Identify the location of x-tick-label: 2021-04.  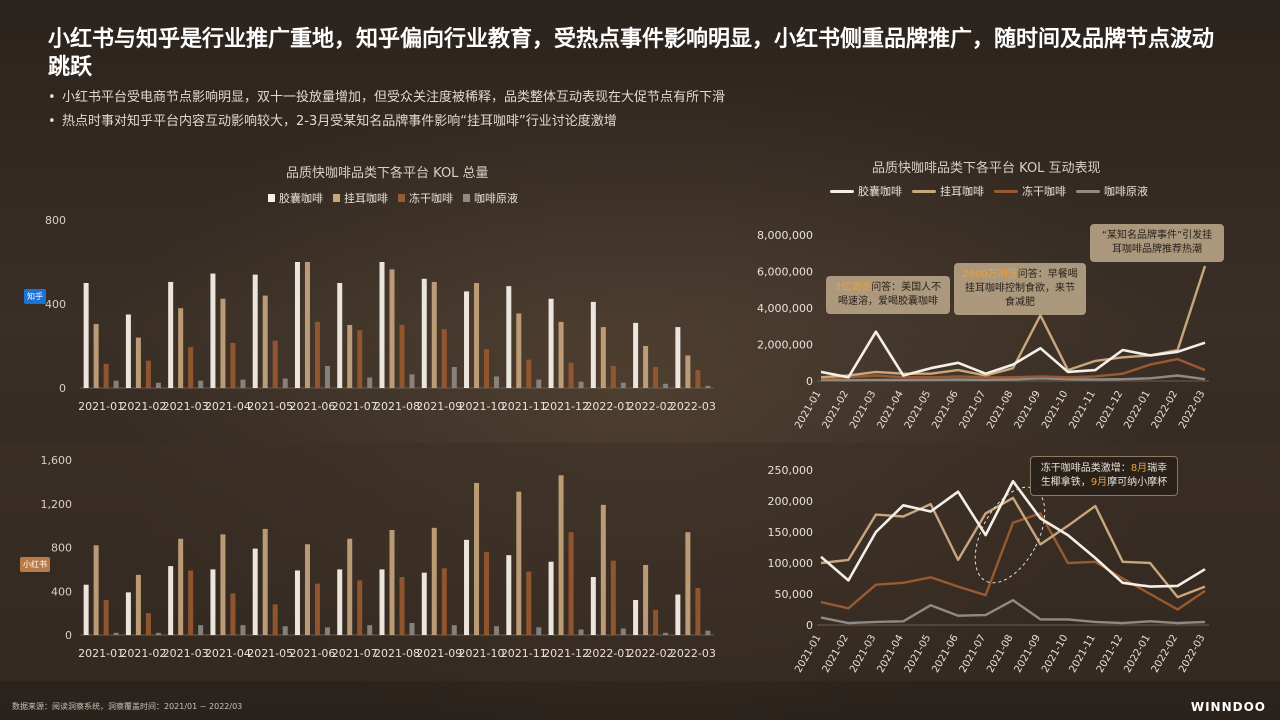
(890, 410).